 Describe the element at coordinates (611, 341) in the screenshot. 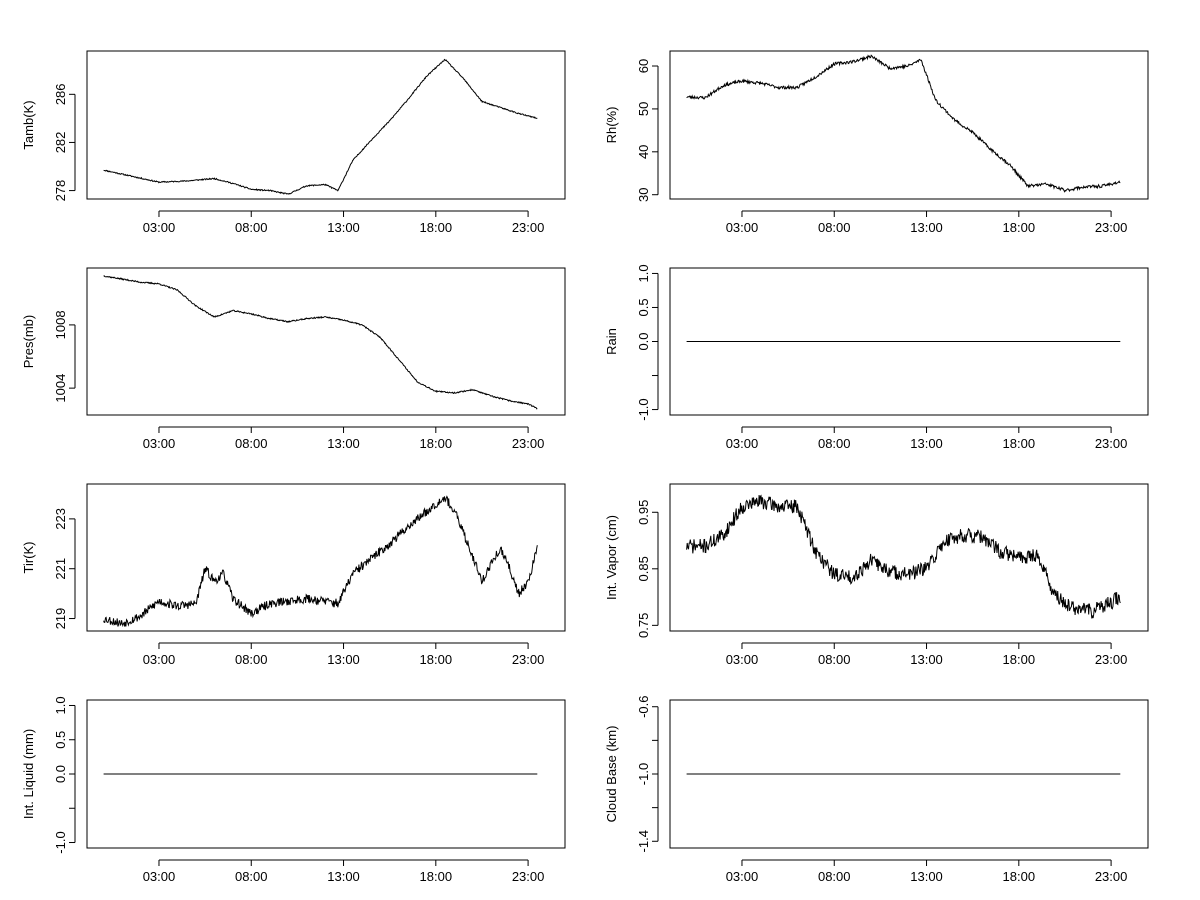

I see `y-axis-label: Rain` at that location.